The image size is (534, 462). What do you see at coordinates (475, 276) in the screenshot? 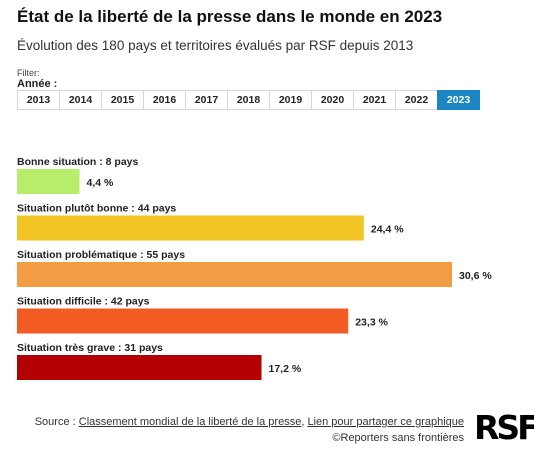
I see `value-label: 30,6 %` at bounding box center [475, 276].